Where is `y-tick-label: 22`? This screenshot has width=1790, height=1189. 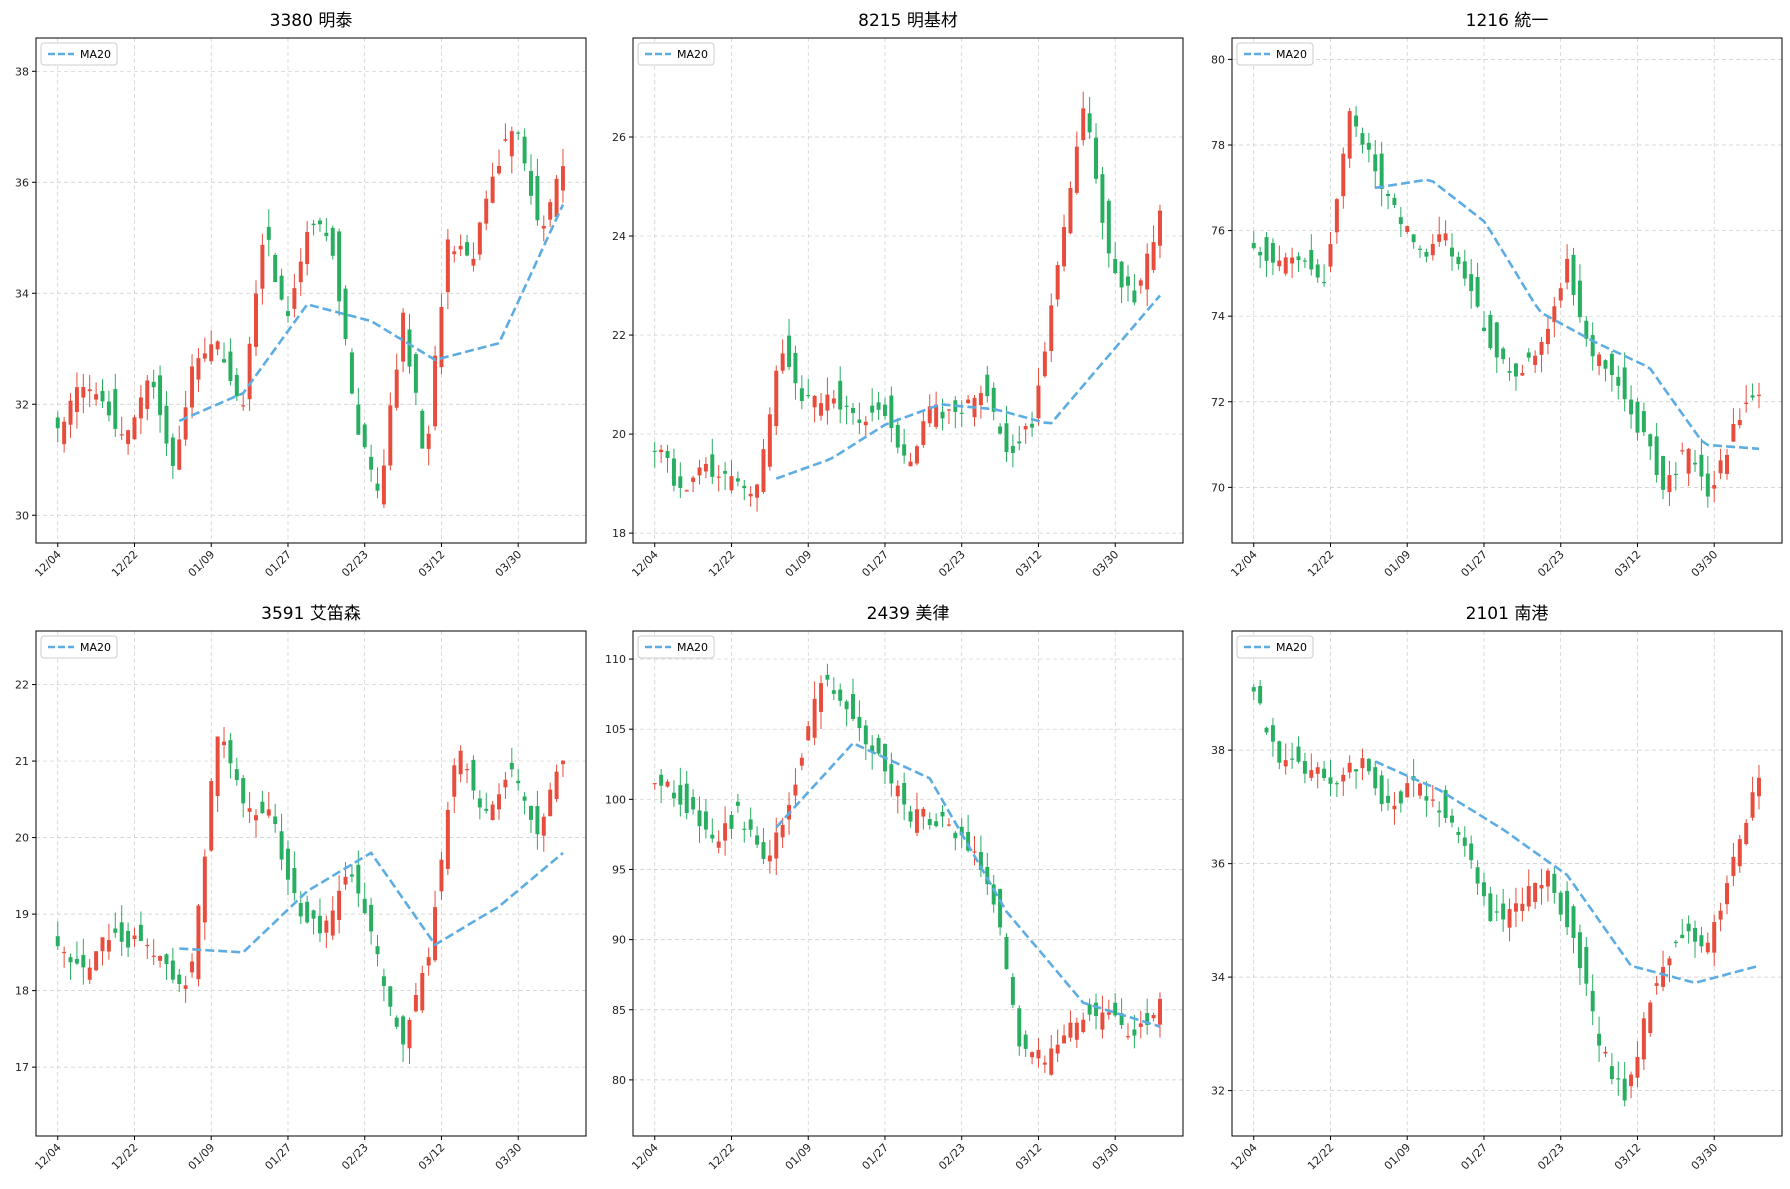 y-tick-label: 22 is located at coordinates (619, 335).